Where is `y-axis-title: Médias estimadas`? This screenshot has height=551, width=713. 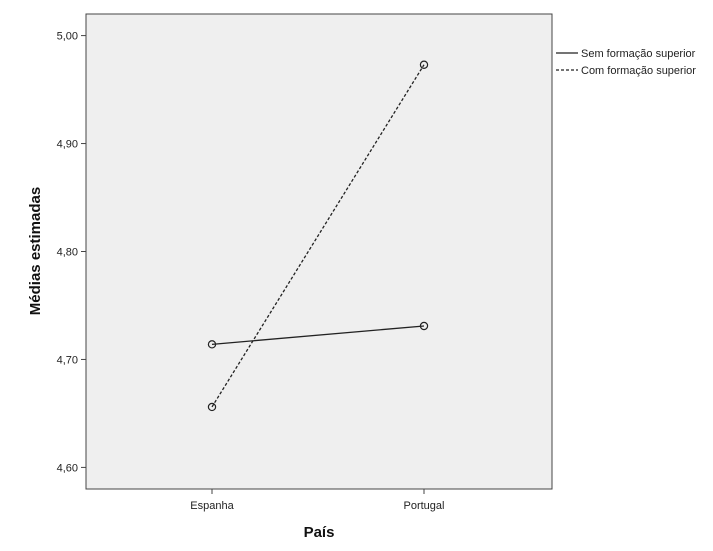
y-axis-title: Médias estimadas is located at coordinates (35, 251).